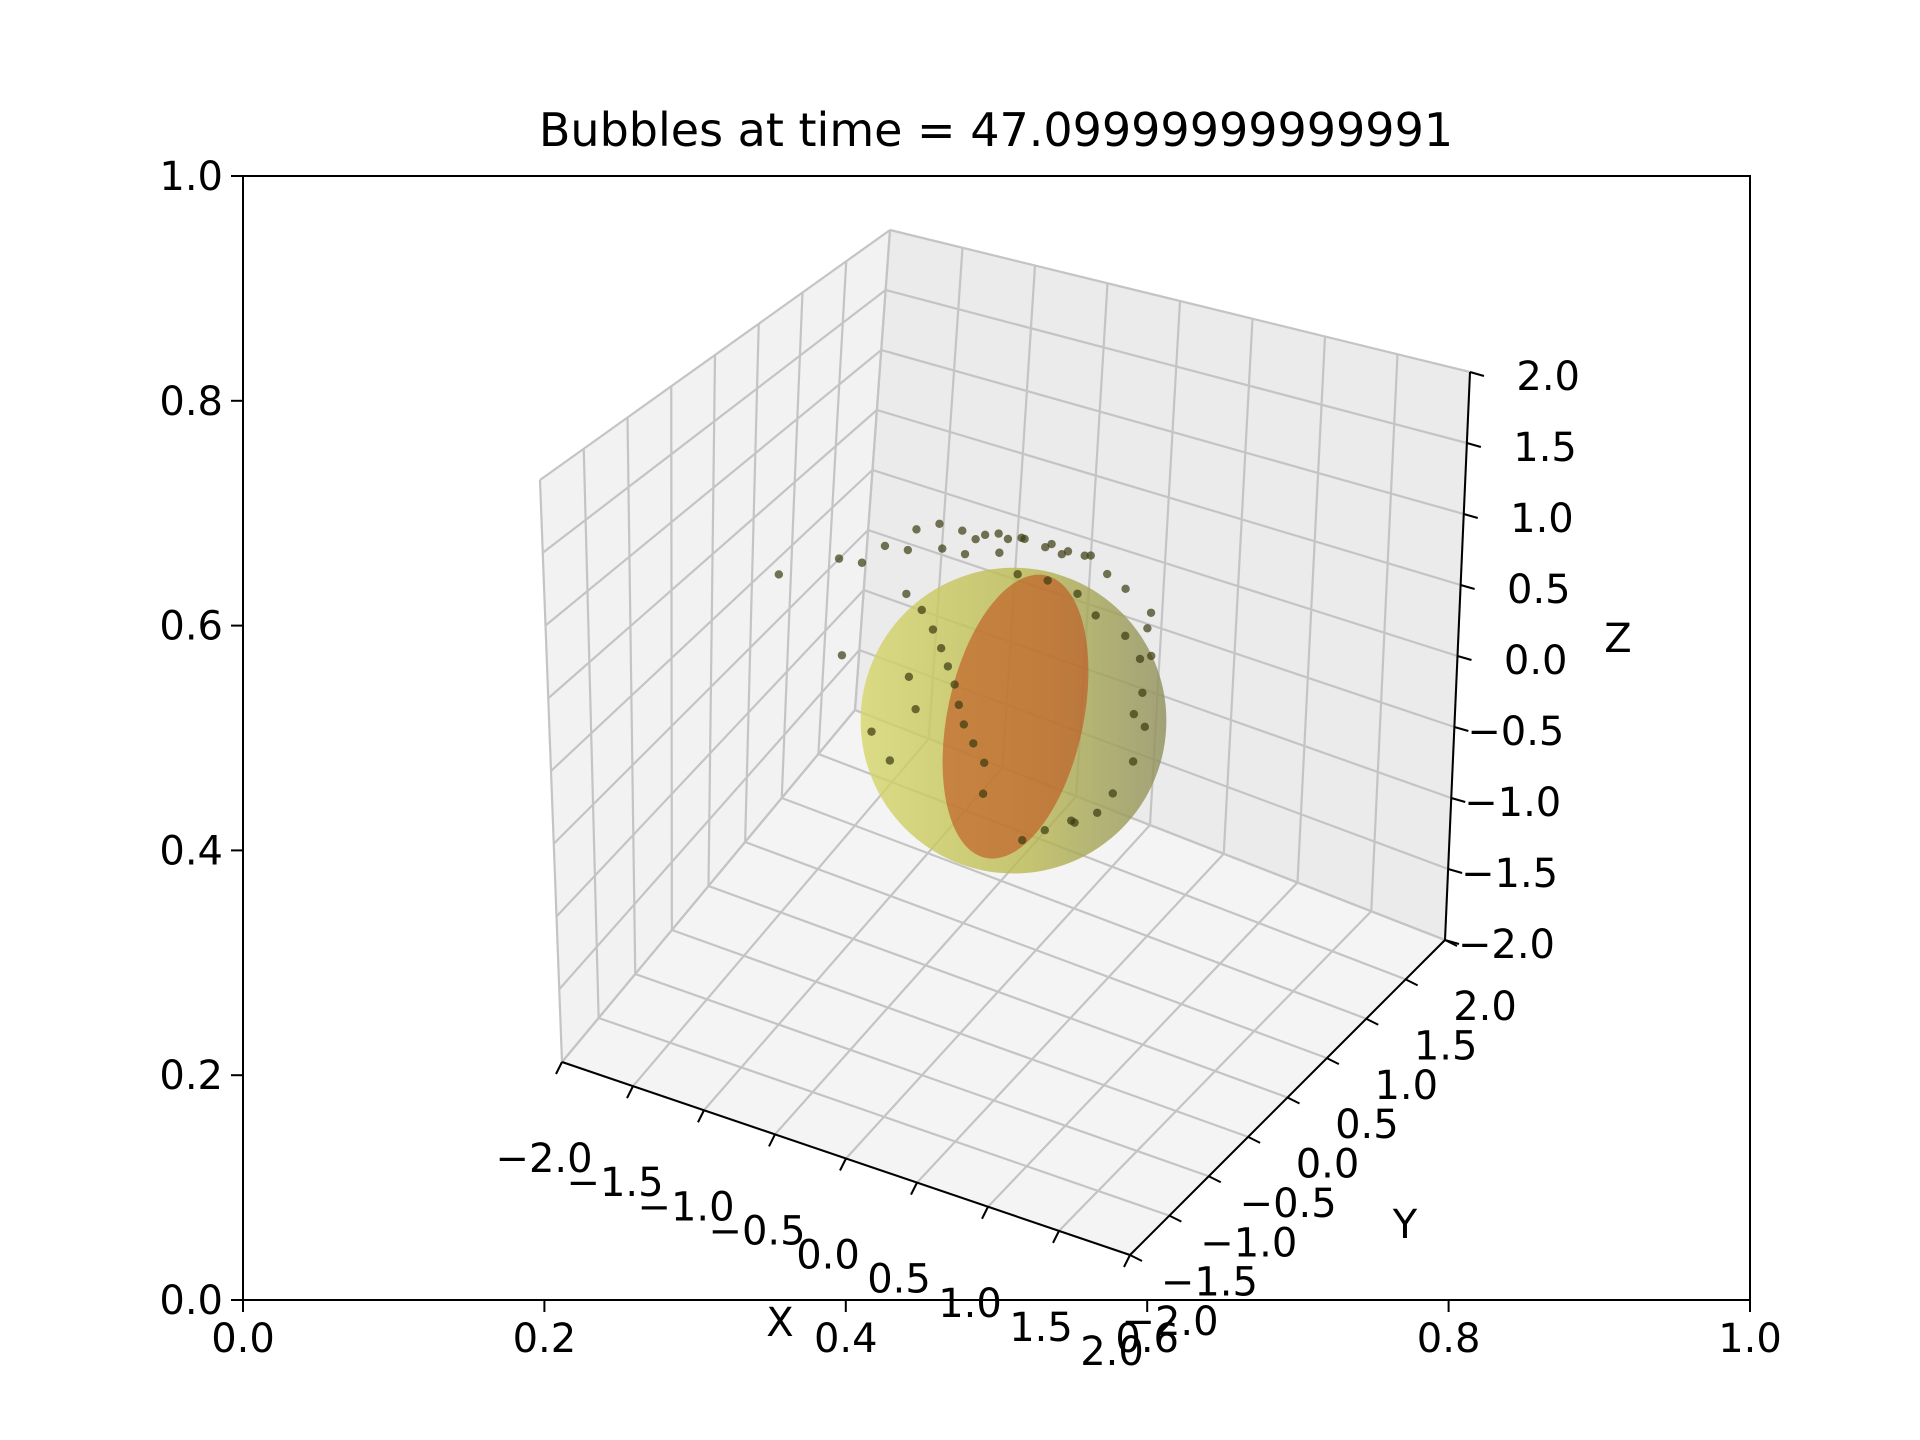 Image resolution: width=1920 pixels, height=1440 pixels. What do you see at coordinates (1405, 1225) in the screenshot?
I see `y-axis-label: Y` at bounding box center [1405, 1225].